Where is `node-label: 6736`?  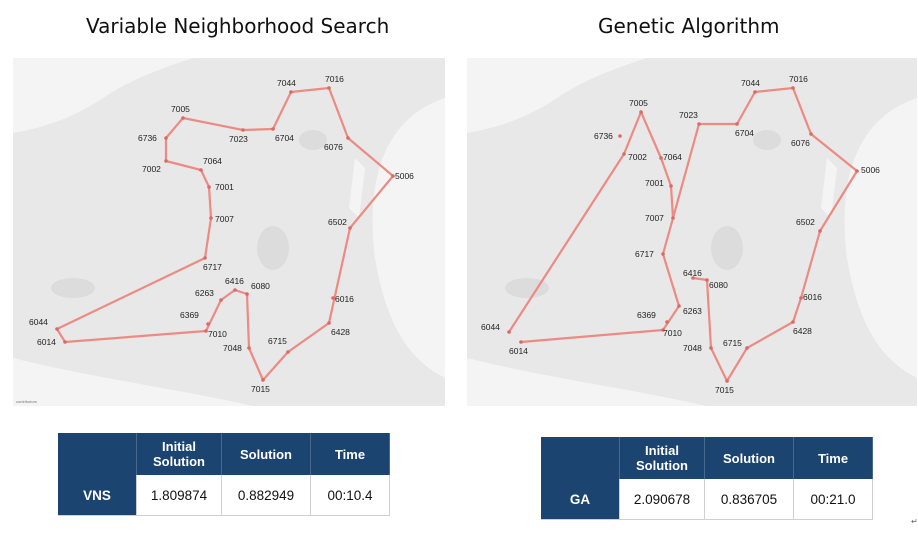 node-label: 6736 is located at coordinates (603, 136).